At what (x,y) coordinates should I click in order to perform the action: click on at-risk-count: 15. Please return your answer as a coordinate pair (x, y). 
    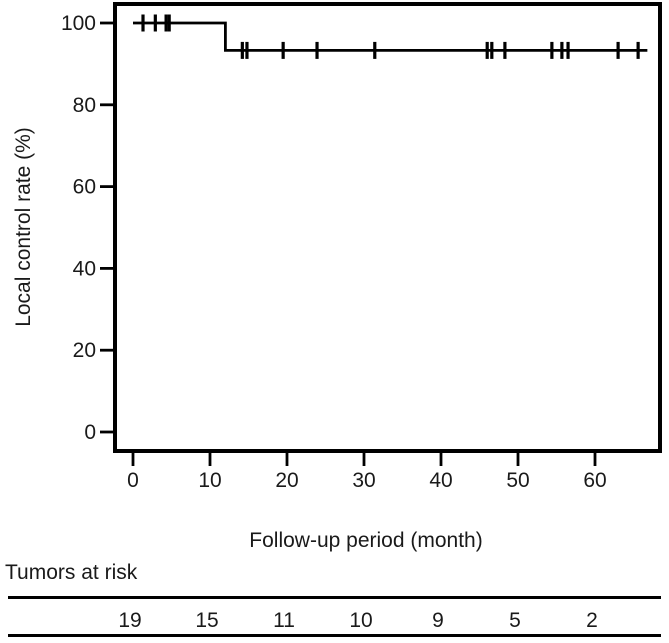
    Looking at the image, I should click on (206, 620).